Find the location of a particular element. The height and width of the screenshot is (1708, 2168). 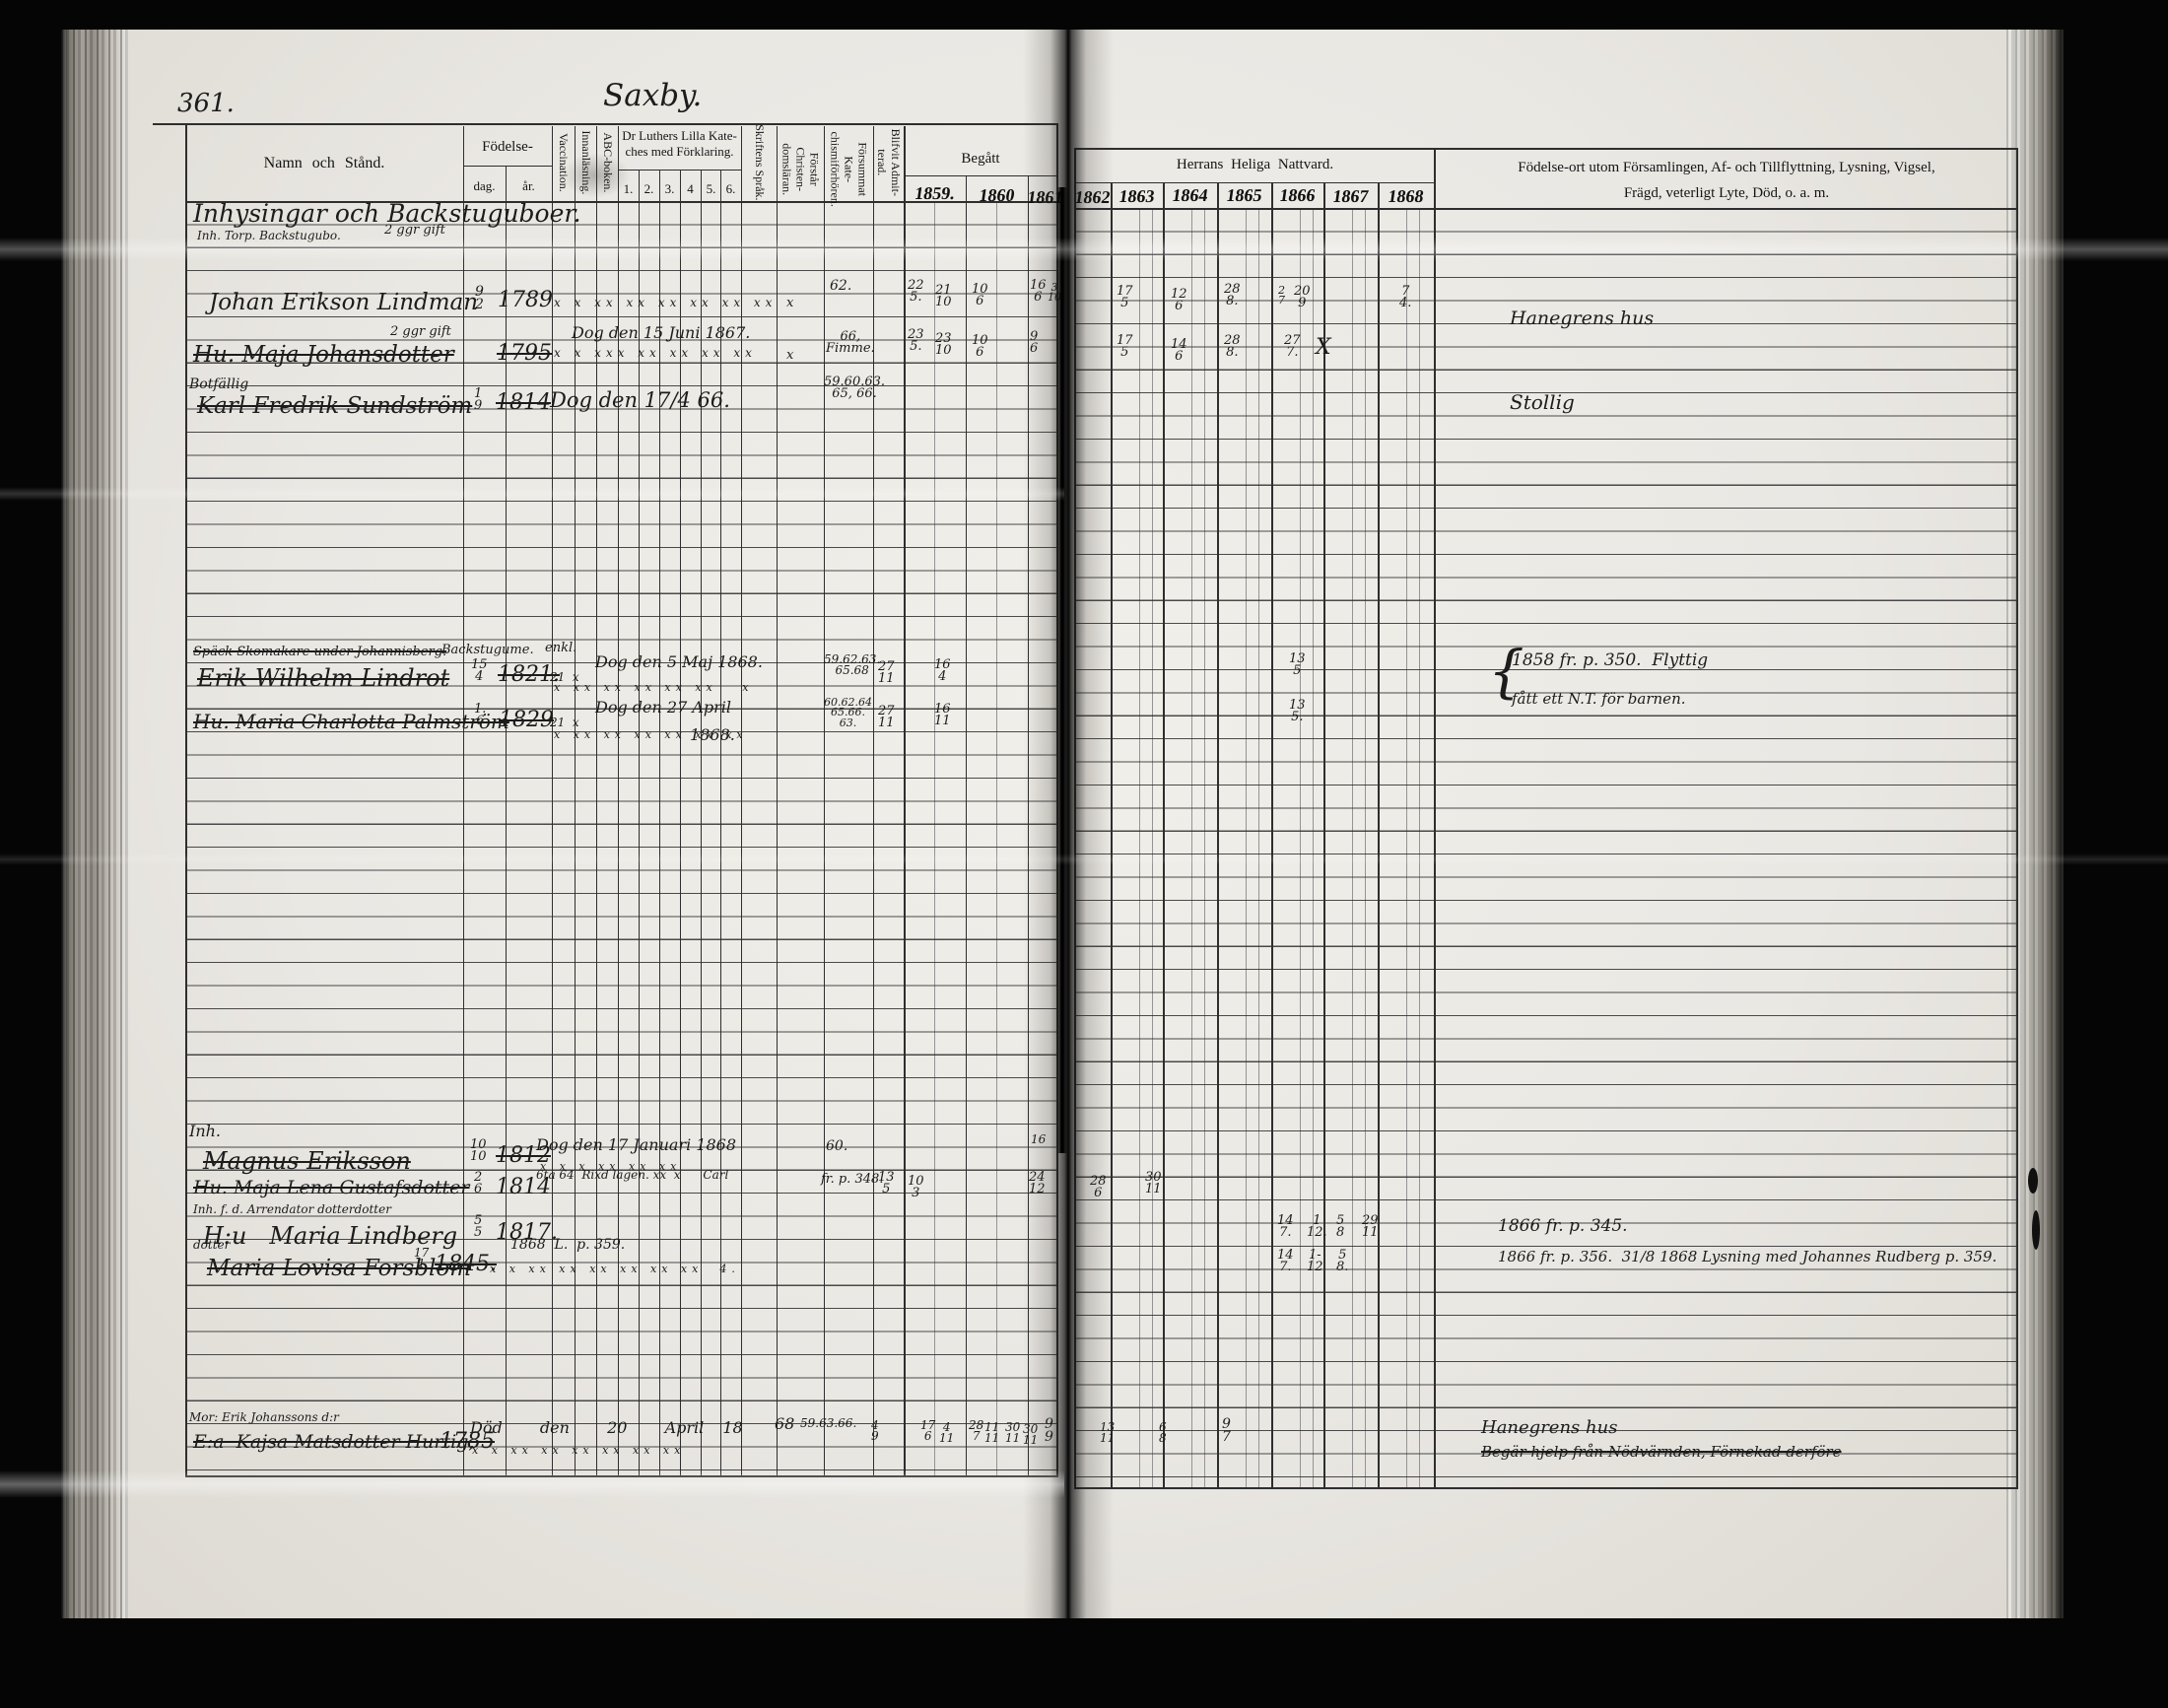

margin-note: Mor: Erik Johanssons d:r is located at coordinates (264, 1417).